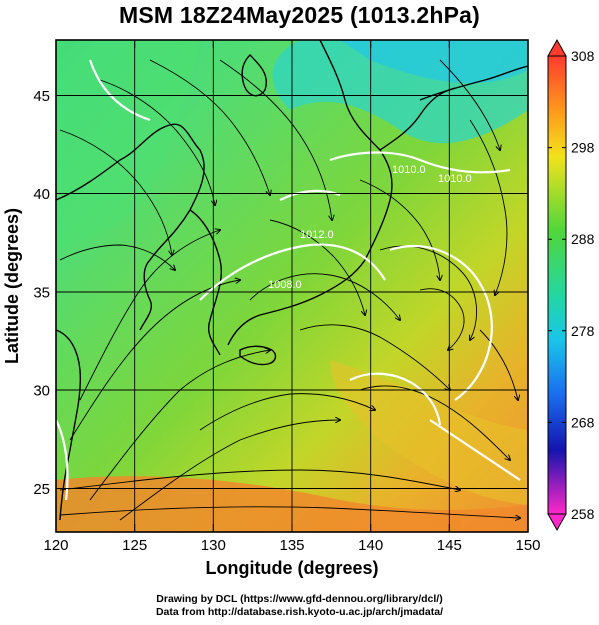 The height and width of the screenshot is (625, 599). What do you see at coordinates (557, 285) in the screenshot?
I see `colorbar-gradient` at bounding box center [557, 285].